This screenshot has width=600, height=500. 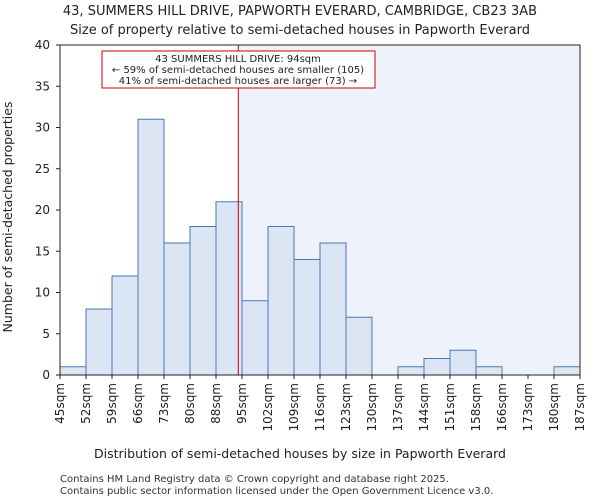 What do you see at coordinates (359, 346) in the screenshot?
I see `bar-123sqm` at bounding box center [359, 346].